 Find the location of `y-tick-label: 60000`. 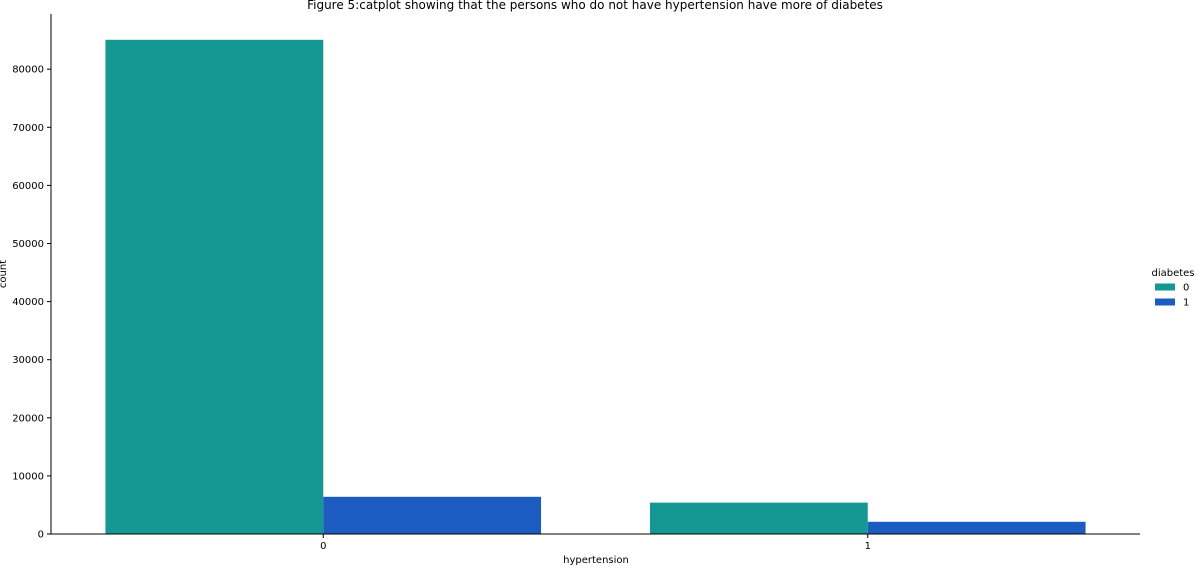

y-tick-label: 60000 is located at coordinates (28, 186).